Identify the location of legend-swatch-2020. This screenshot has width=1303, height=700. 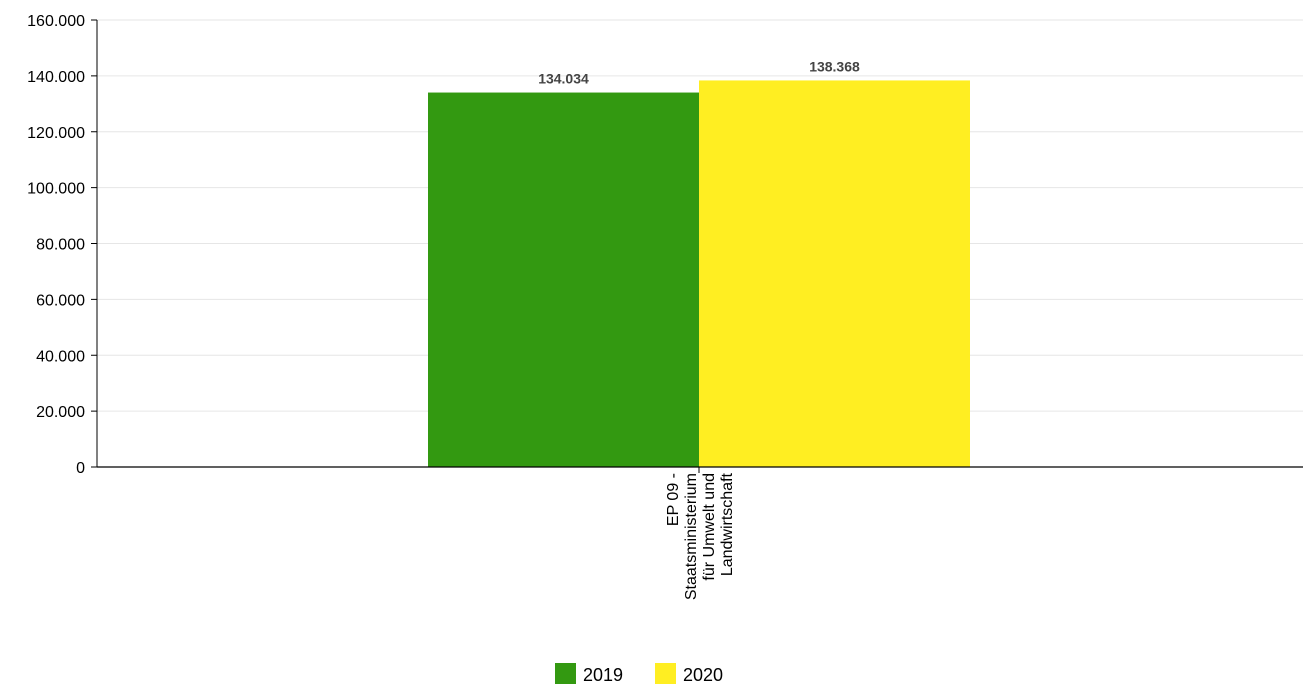
(665, 673).